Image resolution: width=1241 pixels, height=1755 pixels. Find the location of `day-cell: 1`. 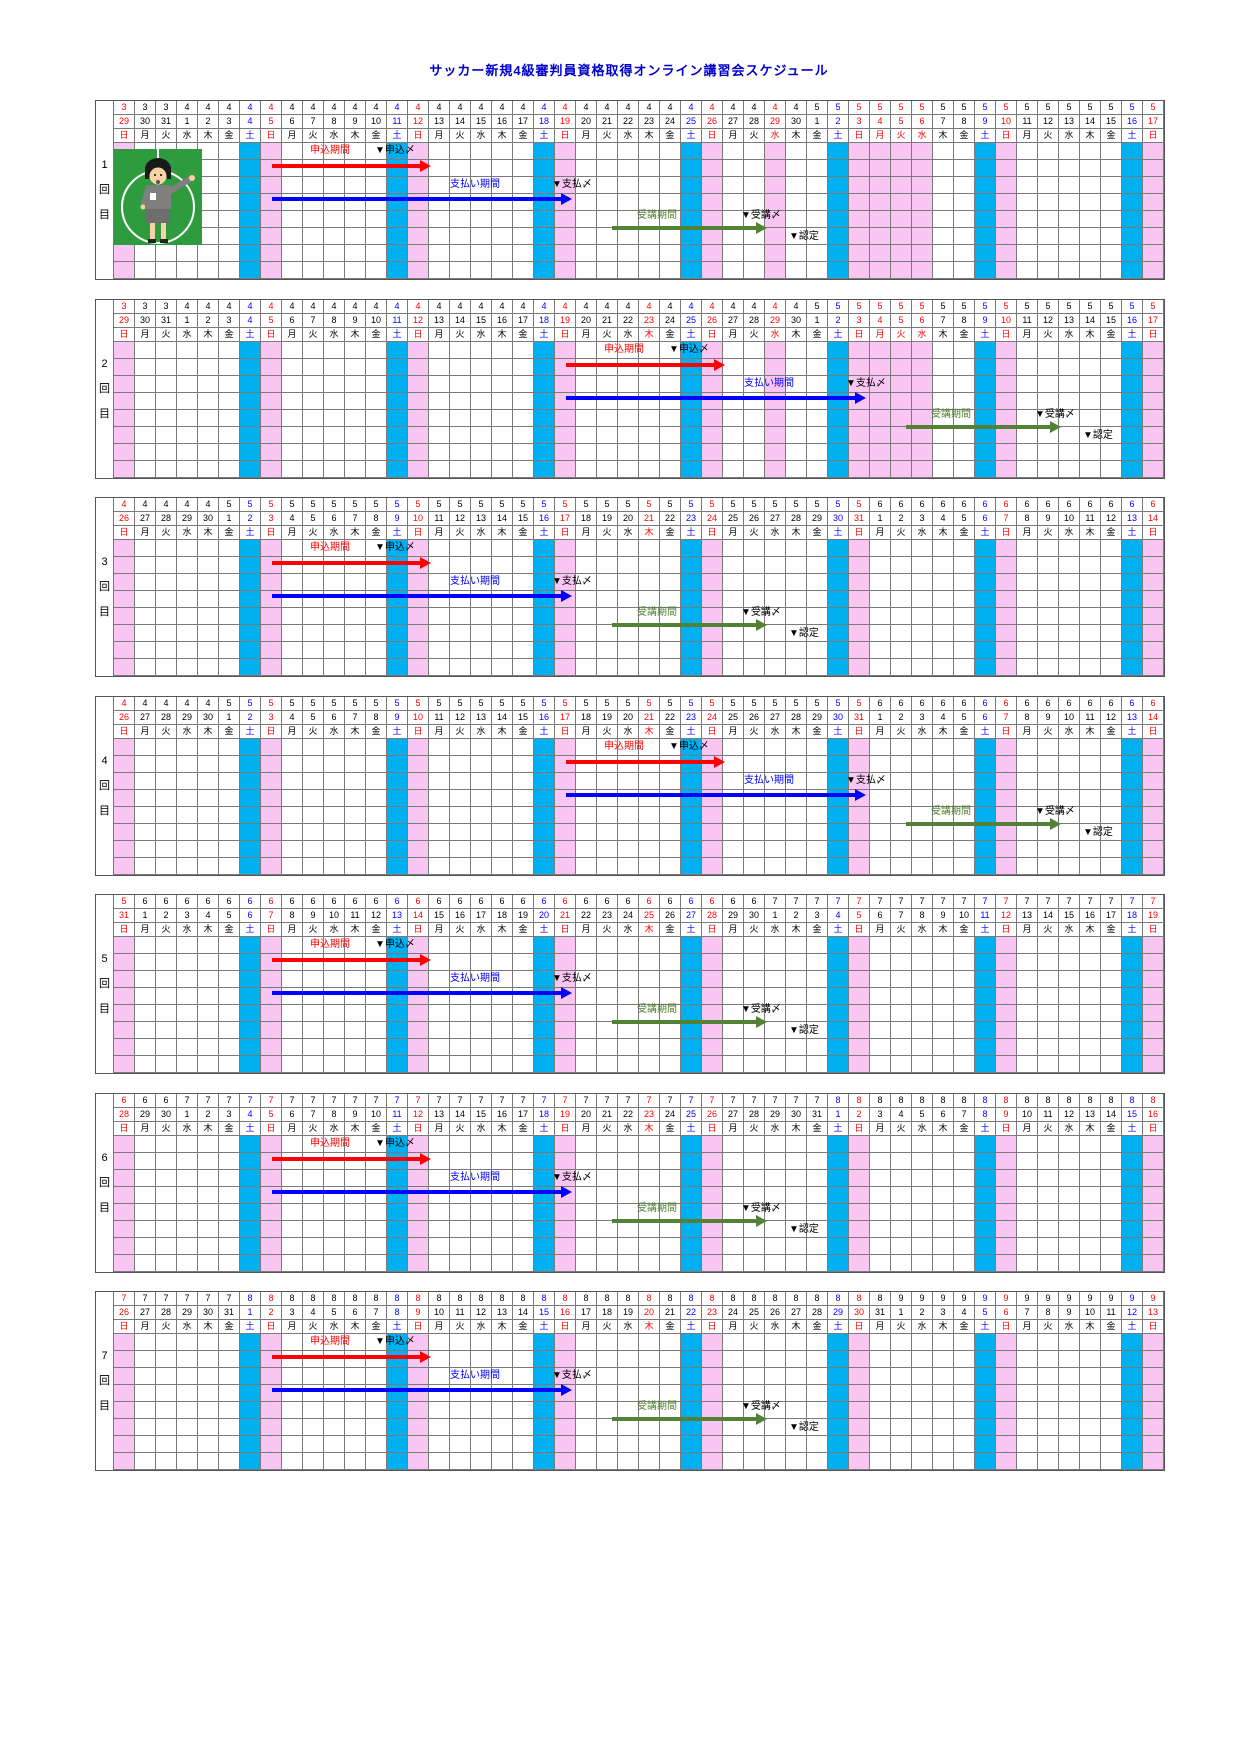

day-cell: 1 is located at coordinates (229, 718).